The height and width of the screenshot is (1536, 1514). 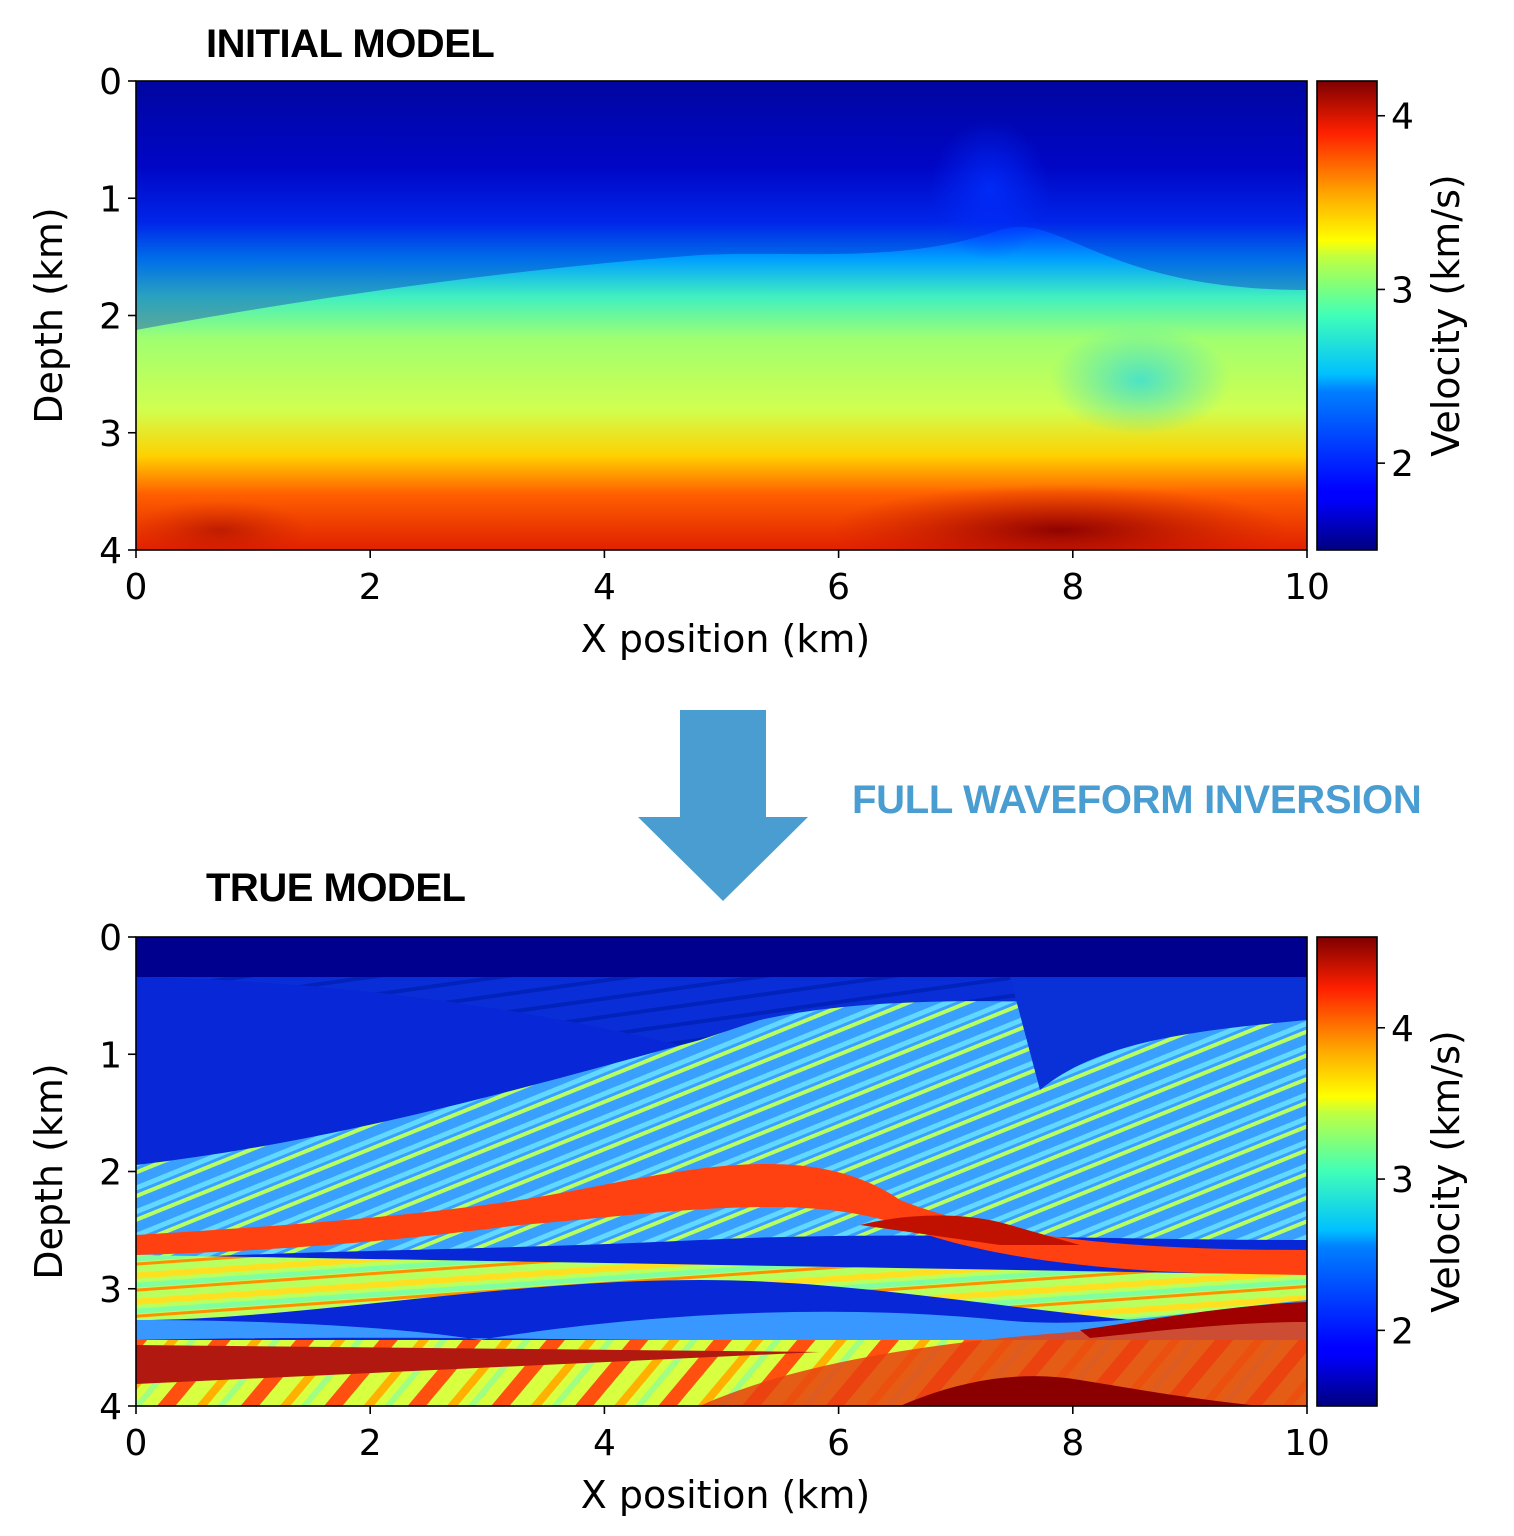 What do you see at coordinates (1402, 1180) in the screenshot?
I see `true-colorbar-tick-label: 3` at bounding box center [1402, 1180].